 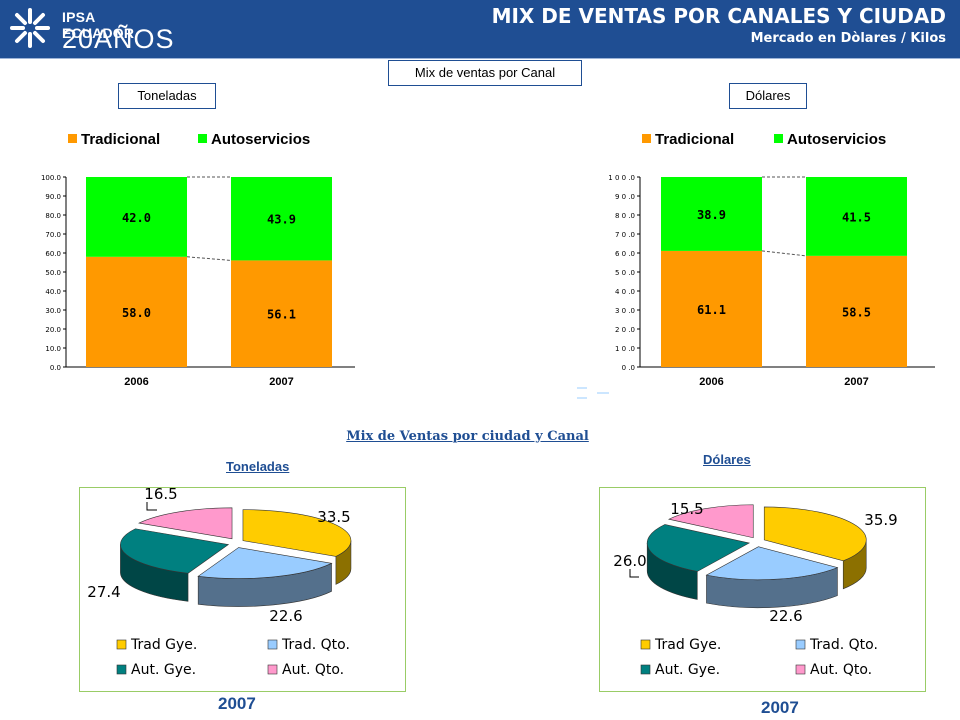 I want to click on y-tick-label: 1 0 0 .0, so click(x=621, y=178).